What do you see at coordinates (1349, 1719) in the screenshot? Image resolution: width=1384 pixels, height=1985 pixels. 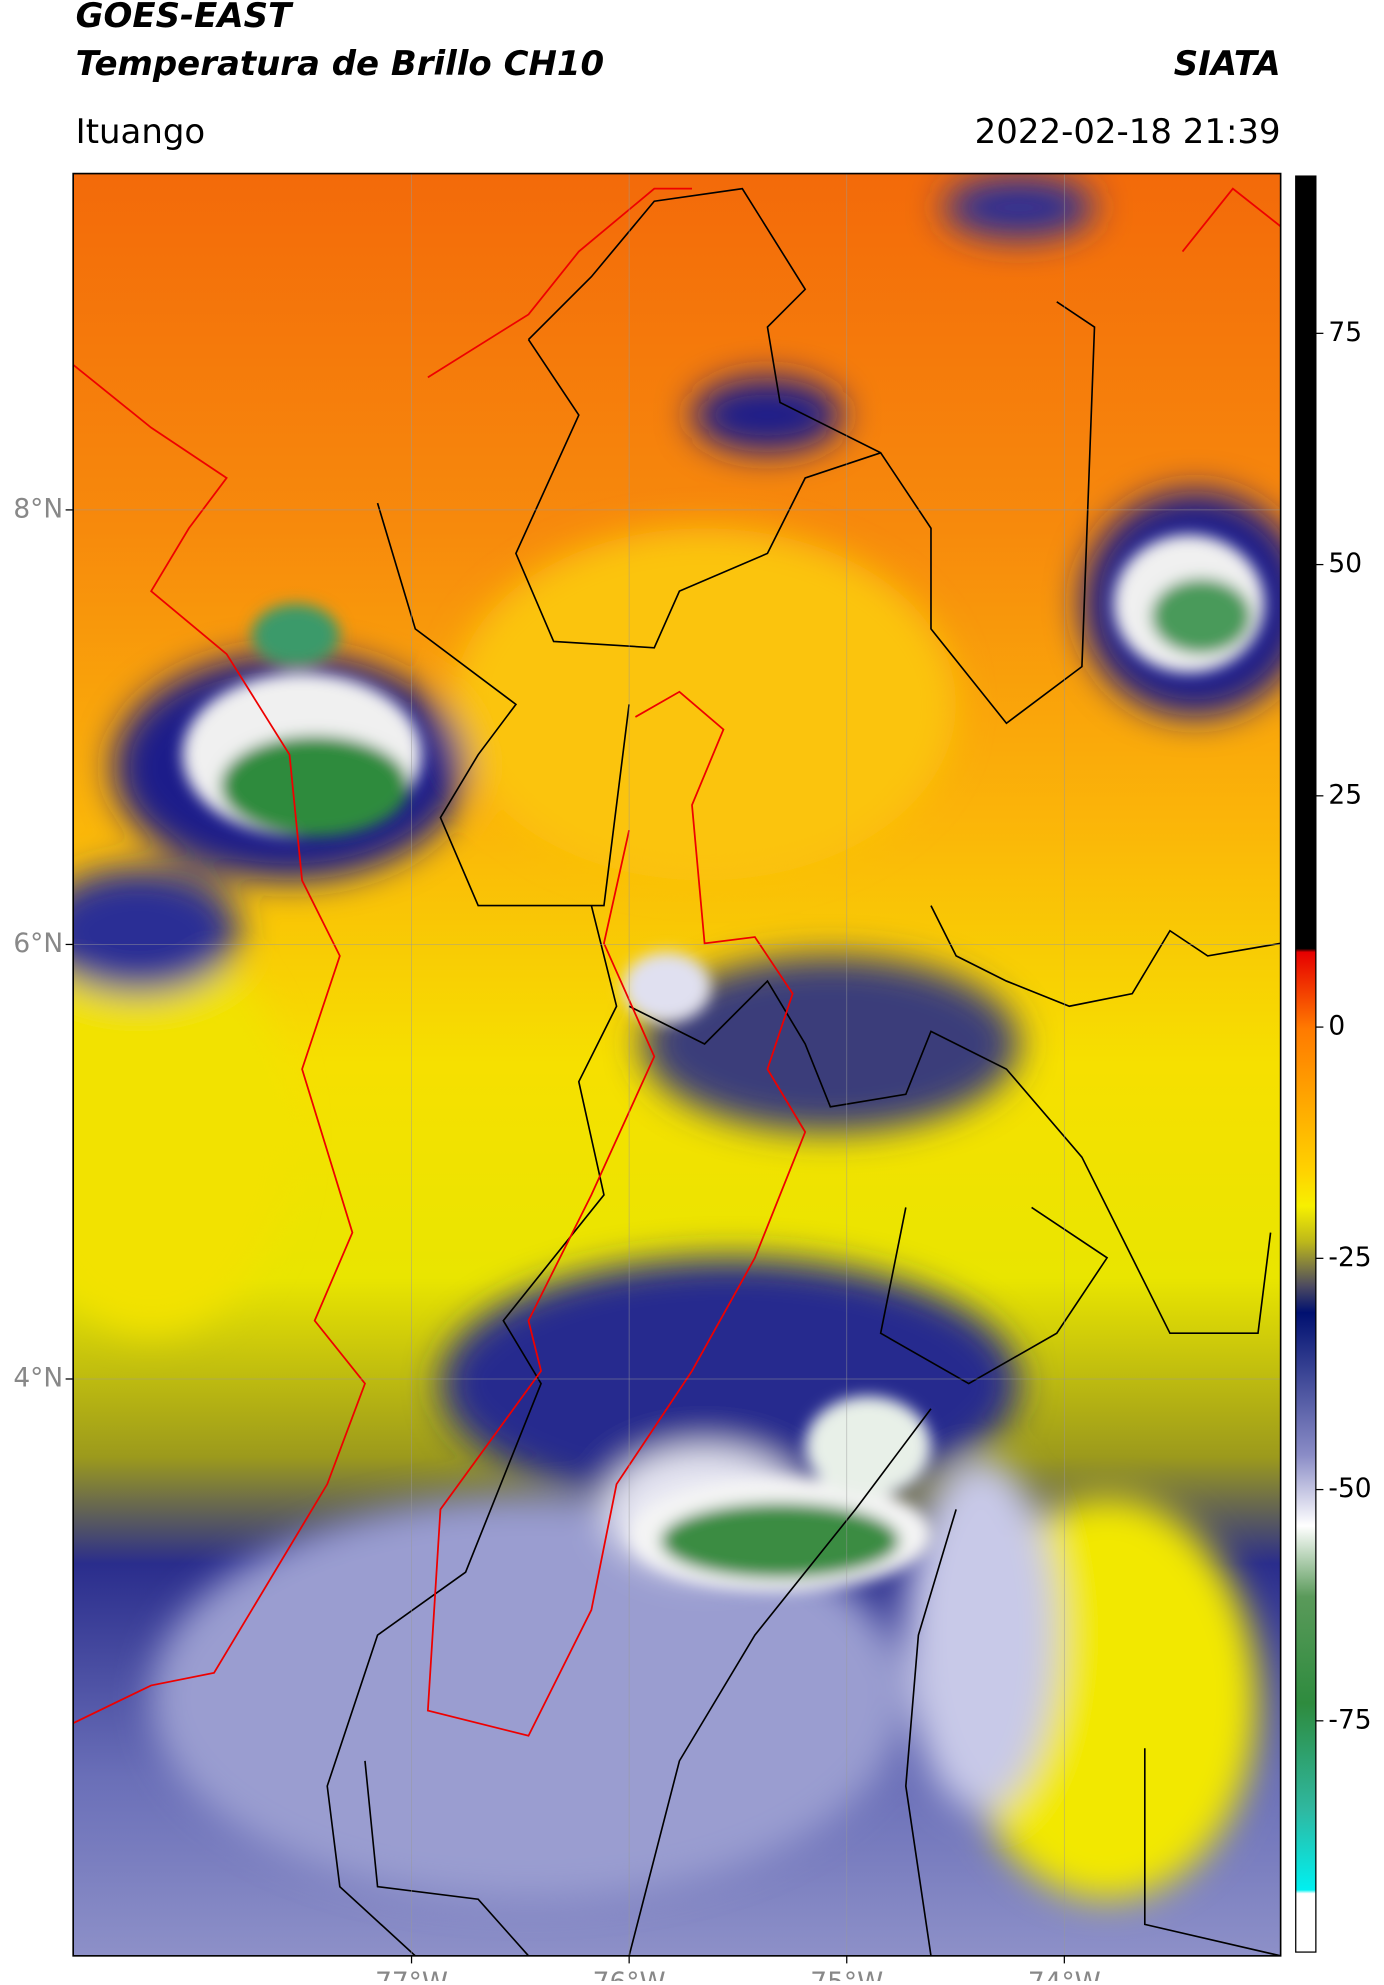 I see `colorbar-tick-label: -75` at bounding box center [1349, 1719].